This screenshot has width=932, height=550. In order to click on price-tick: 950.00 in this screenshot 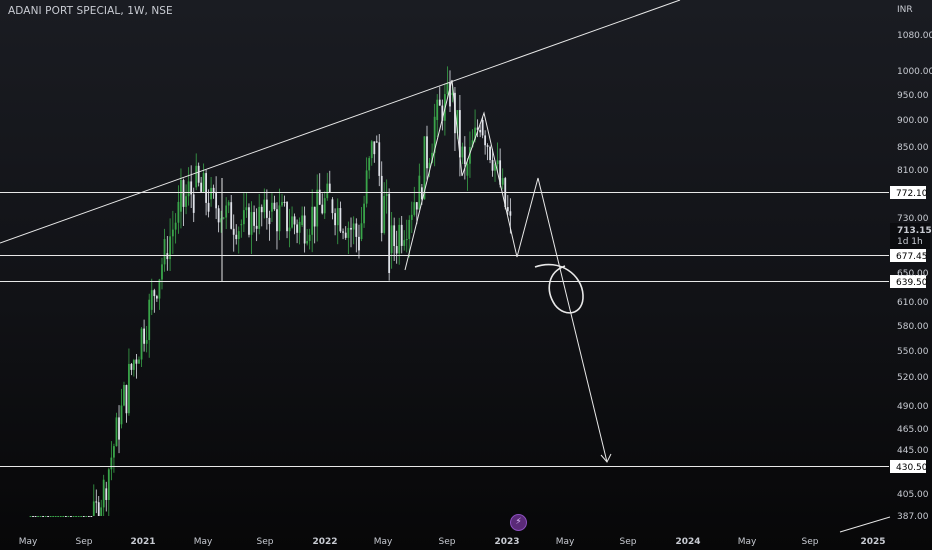, I will do `click(913, 96)`.